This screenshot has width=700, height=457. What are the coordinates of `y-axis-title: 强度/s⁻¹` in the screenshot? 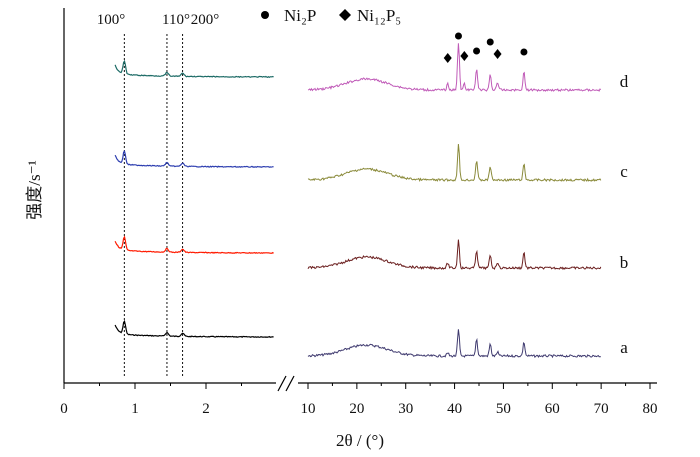 It's located at (34, 189).